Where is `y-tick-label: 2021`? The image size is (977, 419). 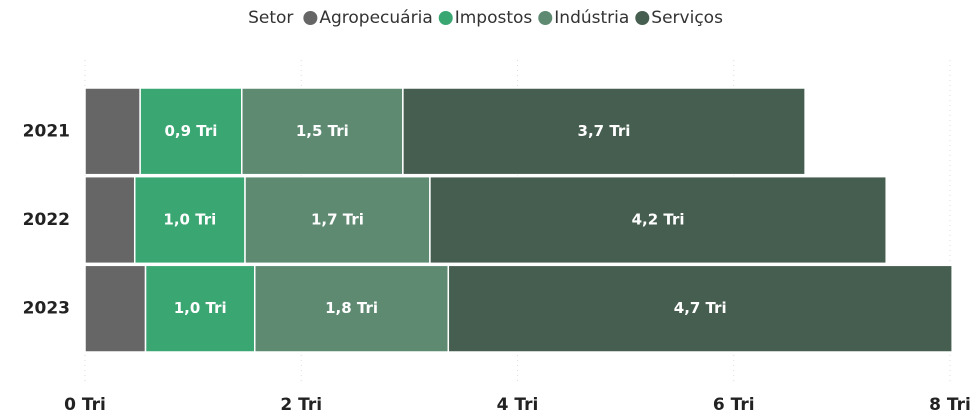
y-tick-label: 2021 is located at coordinates (46, 131).